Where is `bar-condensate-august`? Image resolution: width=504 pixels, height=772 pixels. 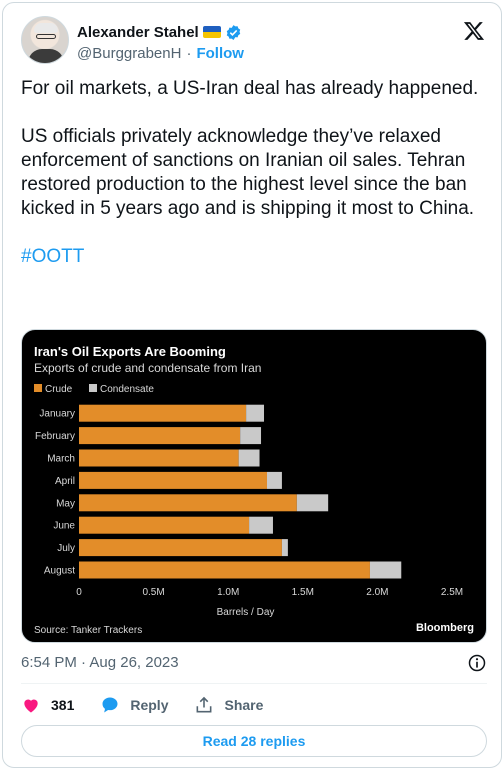 bar-condensate-august is located at coordinates (385, 570).